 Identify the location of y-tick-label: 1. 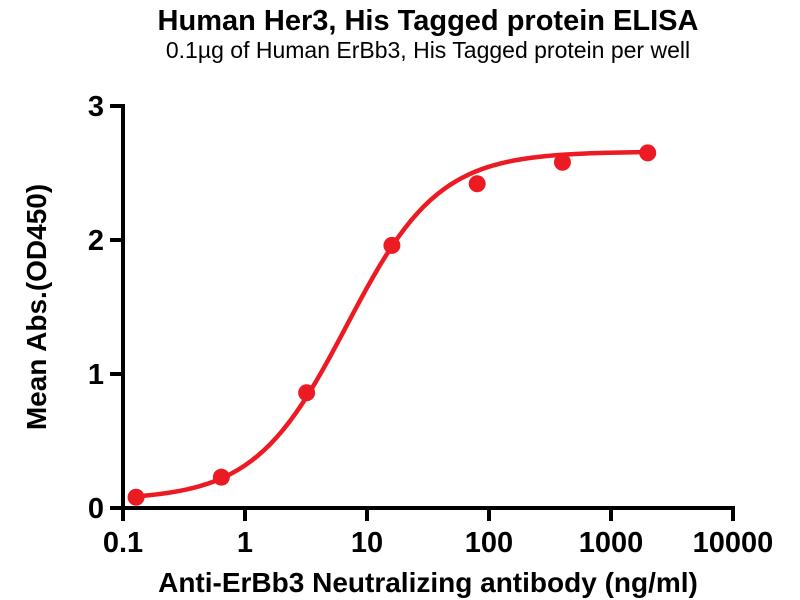
(96, 375).